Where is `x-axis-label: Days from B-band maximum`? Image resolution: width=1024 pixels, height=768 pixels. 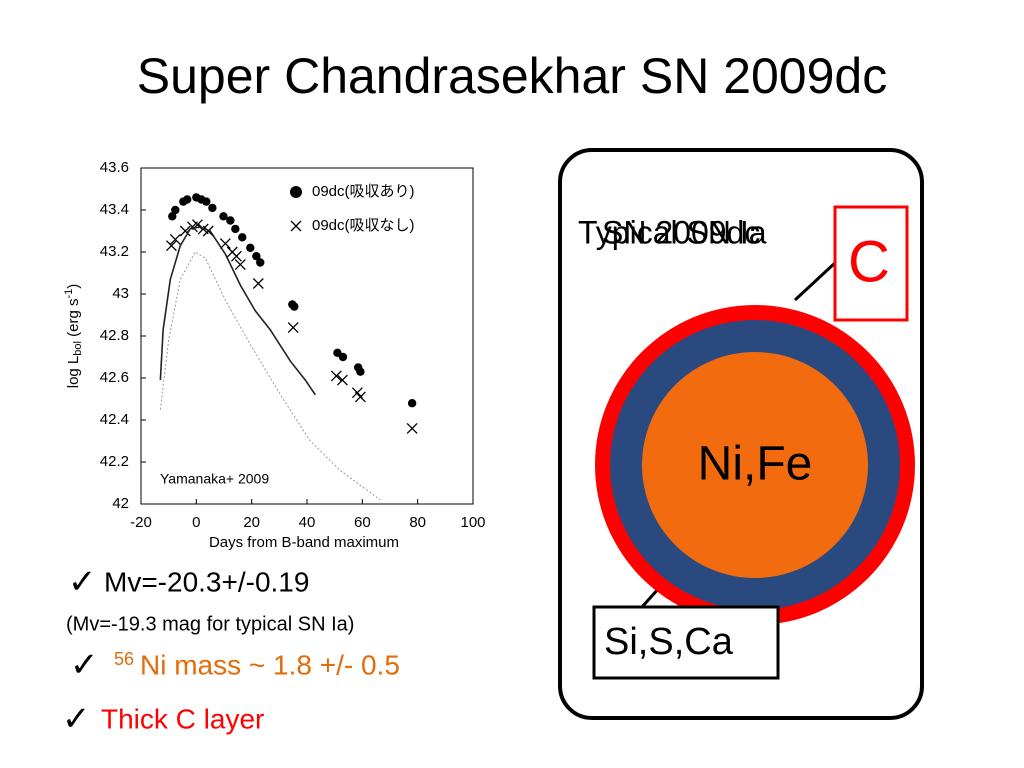
x-axis-label: Days from B-band maximum is located at coordinates (304, 542).